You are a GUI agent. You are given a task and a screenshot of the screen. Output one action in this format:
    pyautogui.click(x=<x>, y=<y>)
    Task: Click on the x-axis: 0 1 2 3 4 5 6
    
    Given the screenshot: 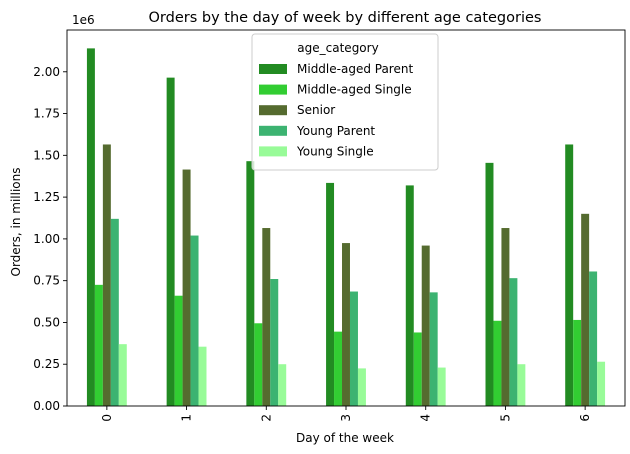 What is the action you would take?
    pyautogui.click(x=346, y=414)
    